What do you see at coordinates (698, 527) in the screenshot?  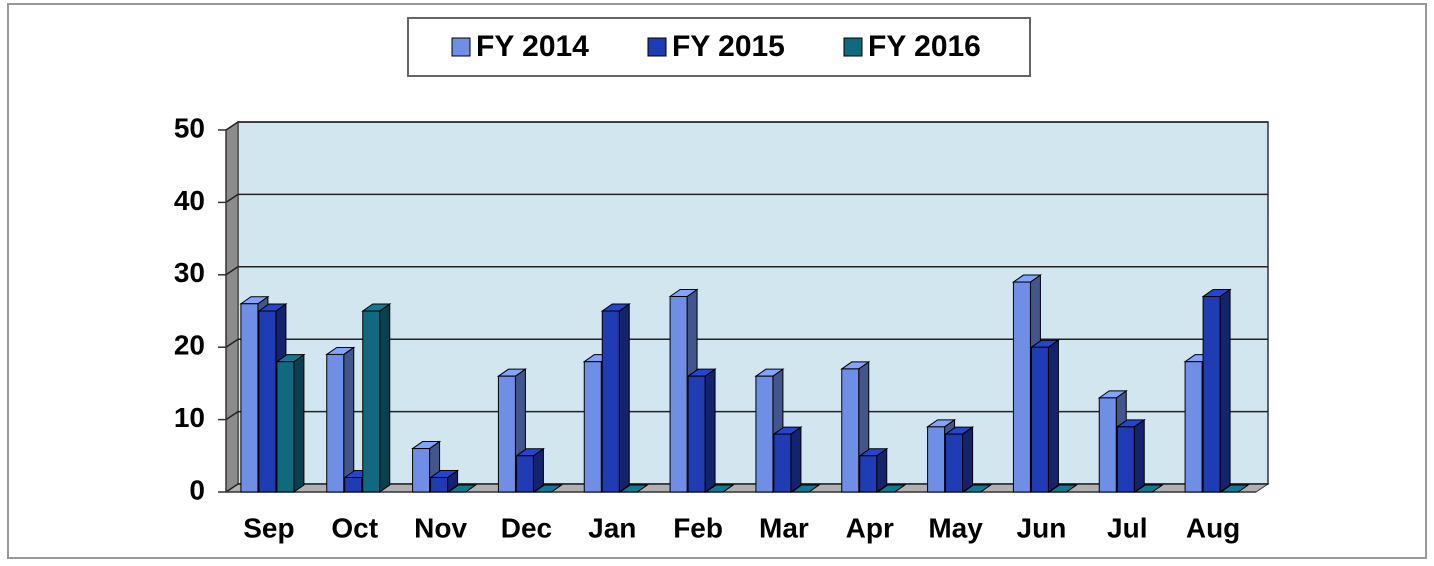 I see `x-tick-label: Feb` at bounding box center [698, 527].